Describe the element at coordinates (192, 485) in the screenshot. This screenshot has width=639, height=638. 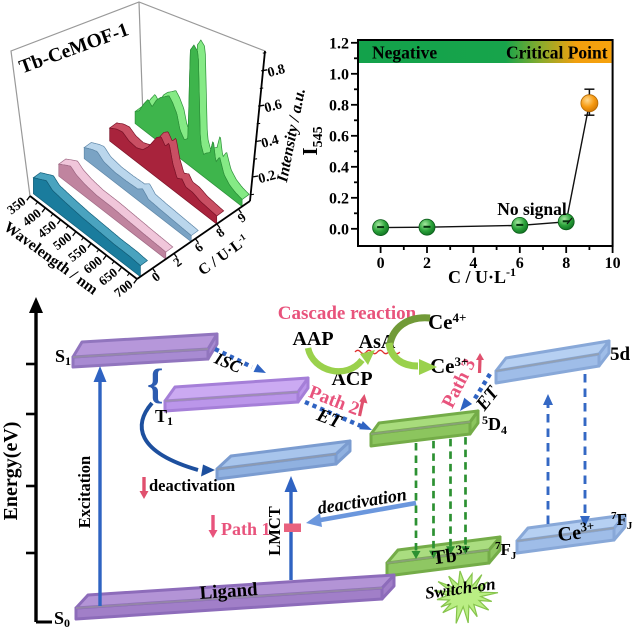
I see `svg-text: deactivation` at that location.